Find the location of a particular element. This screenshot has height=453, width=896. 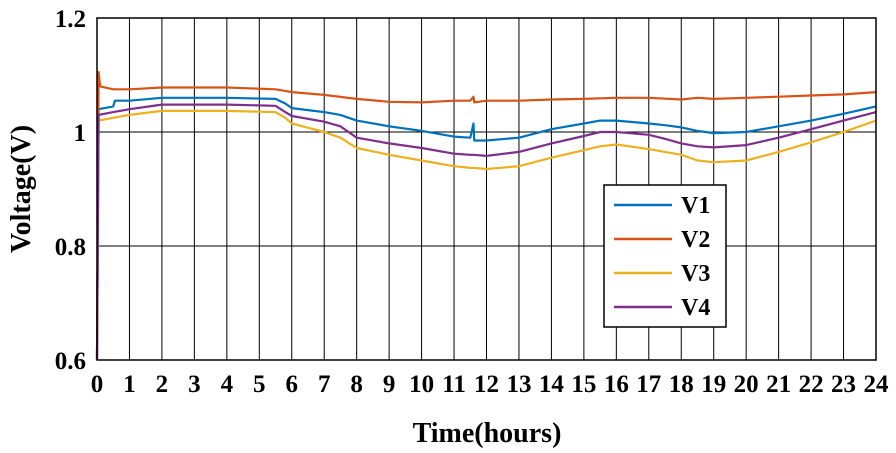

y-tick-label: 1 is located at coordinates (80, 133).